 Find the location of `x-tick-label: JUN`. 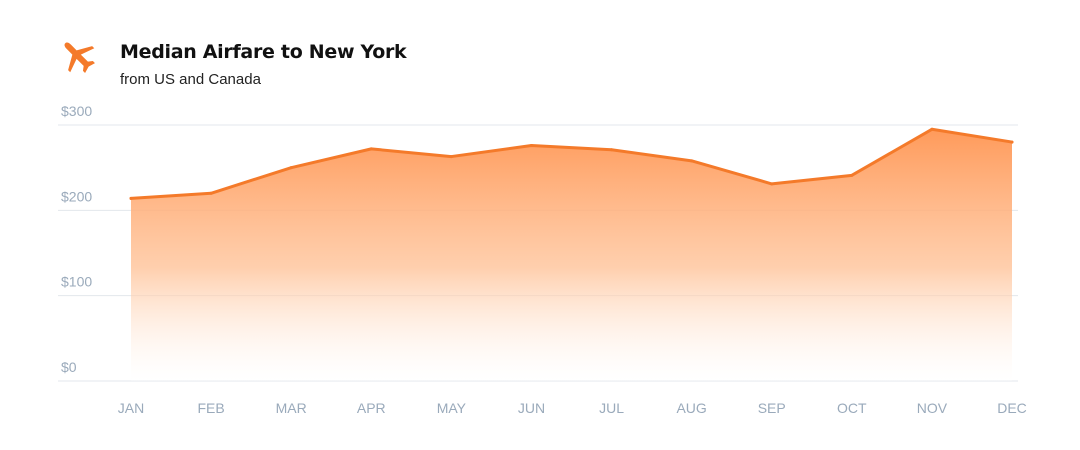

x-tick-label: JUN is located at coordinates (531, 408).